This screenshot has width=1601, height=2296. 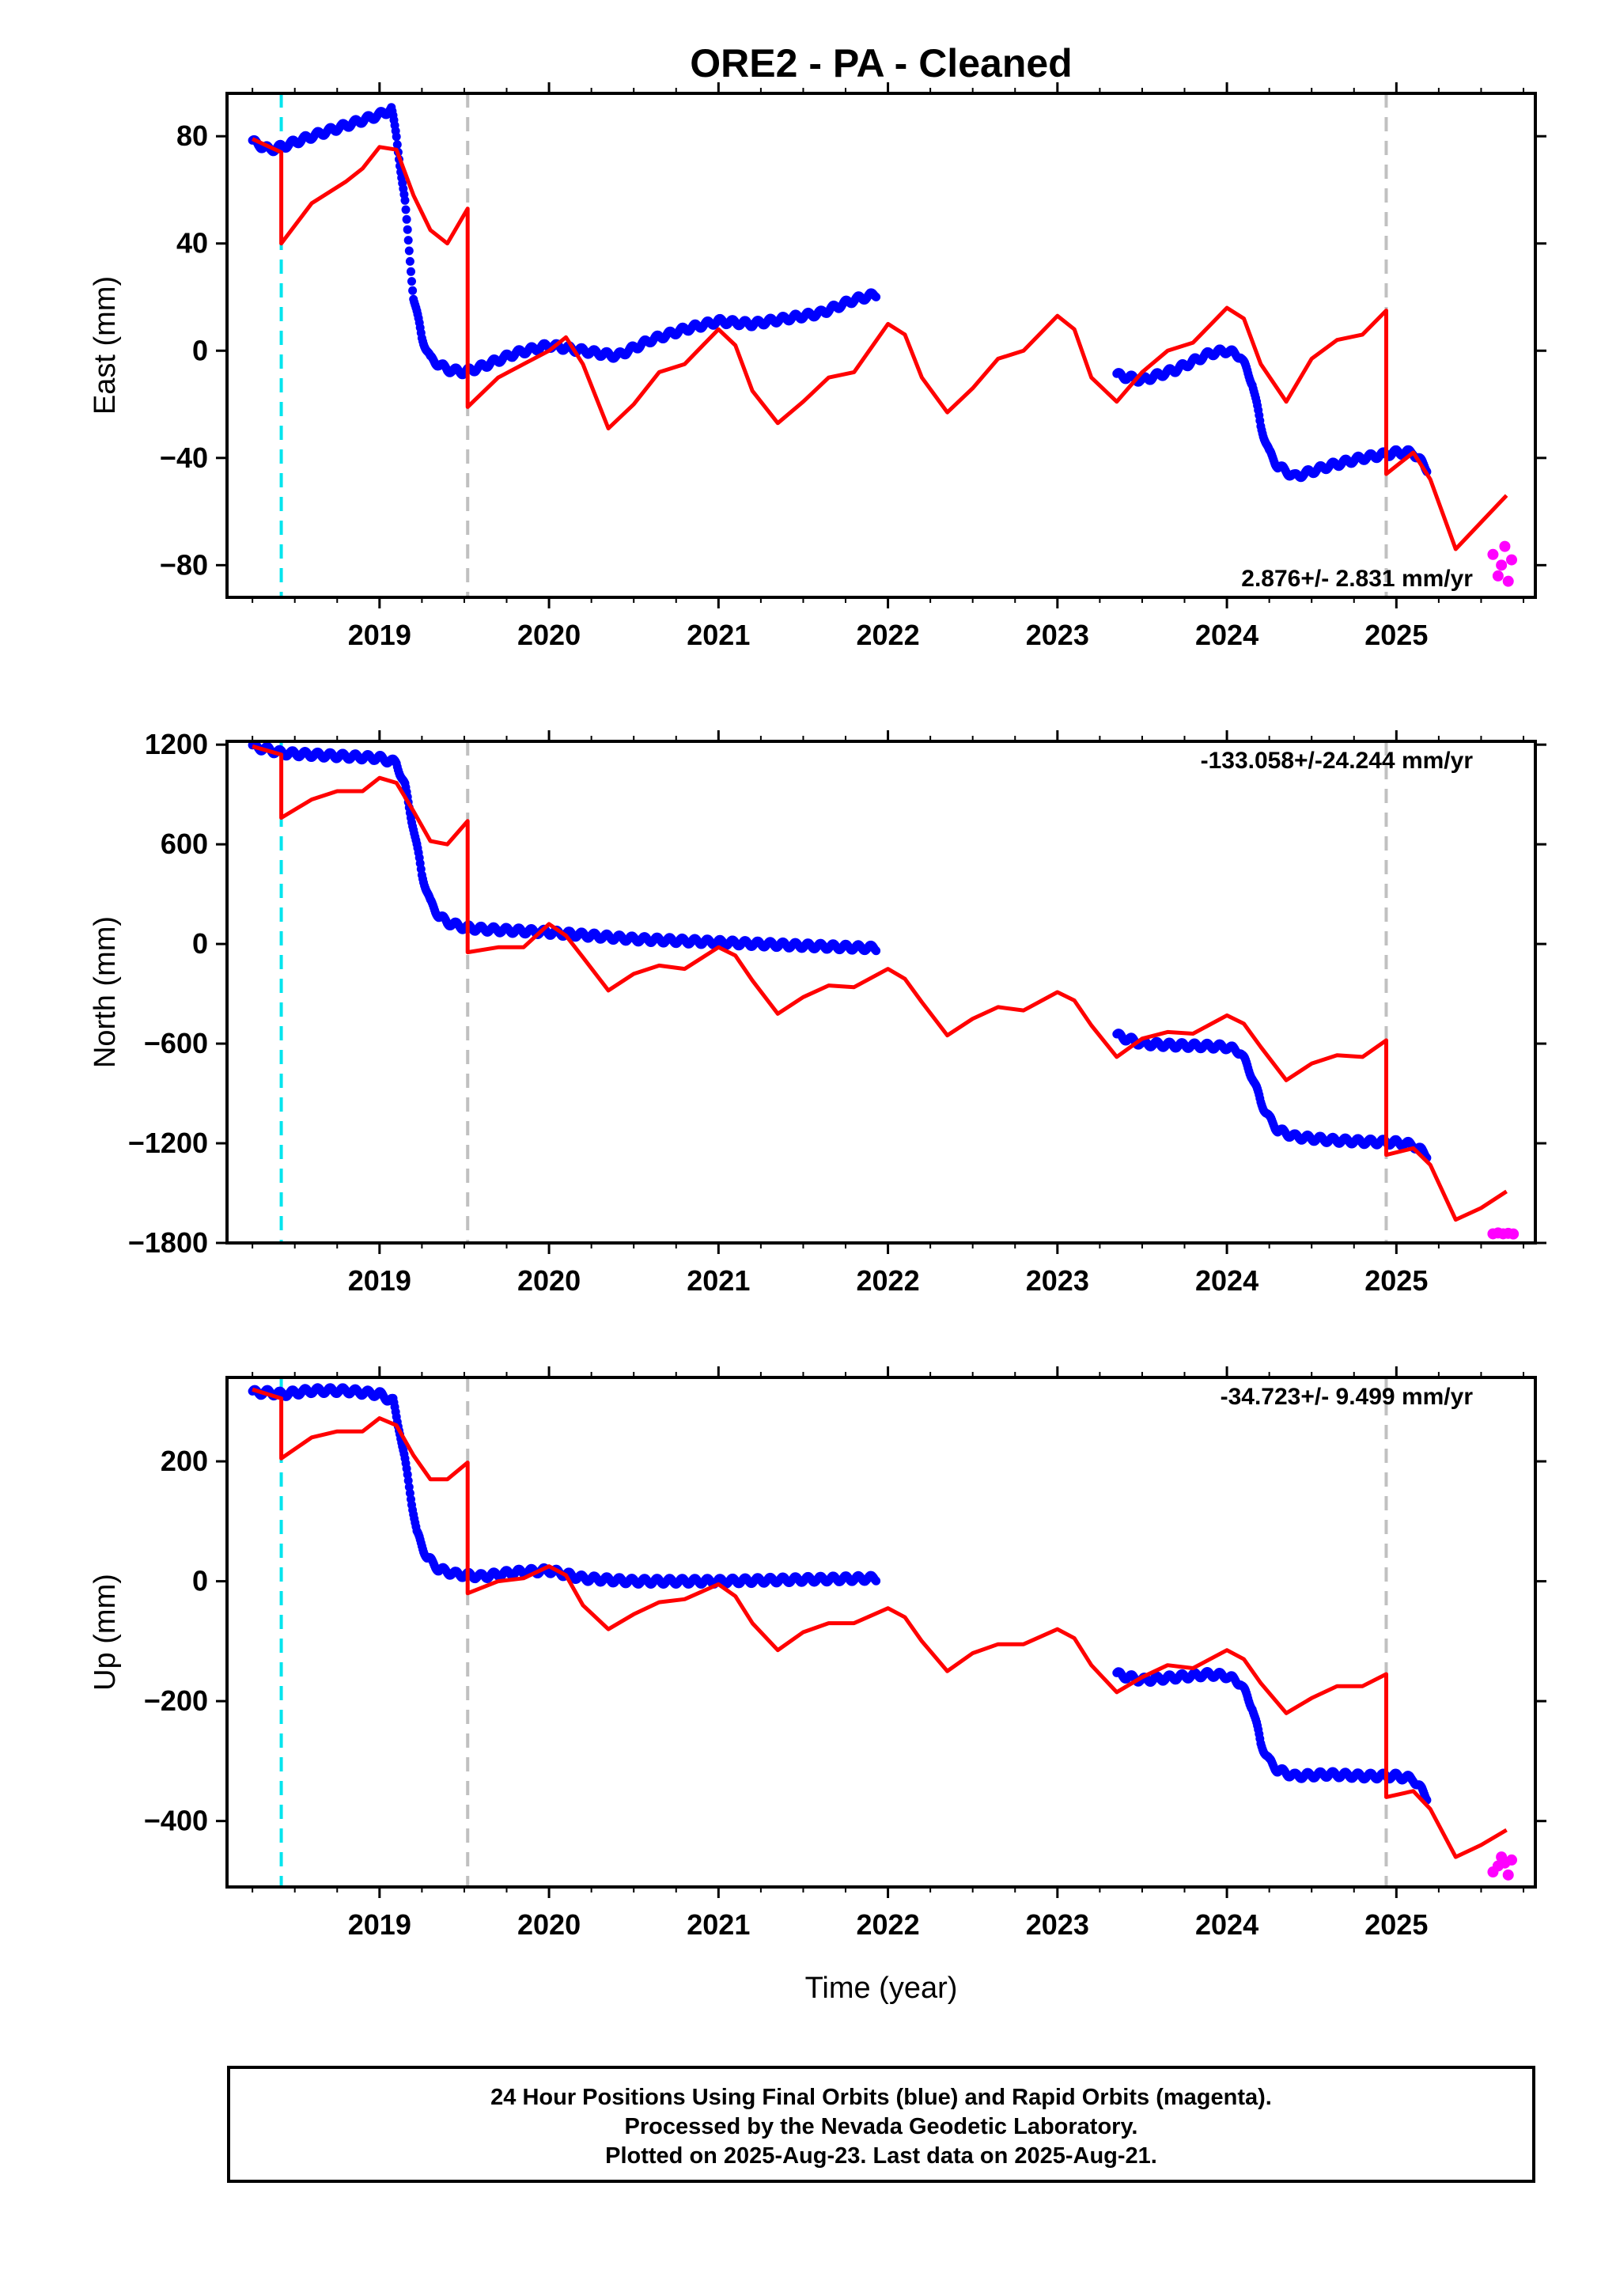 I want to click on x-axis-label: Time (year), so click(x=882, y=1988).